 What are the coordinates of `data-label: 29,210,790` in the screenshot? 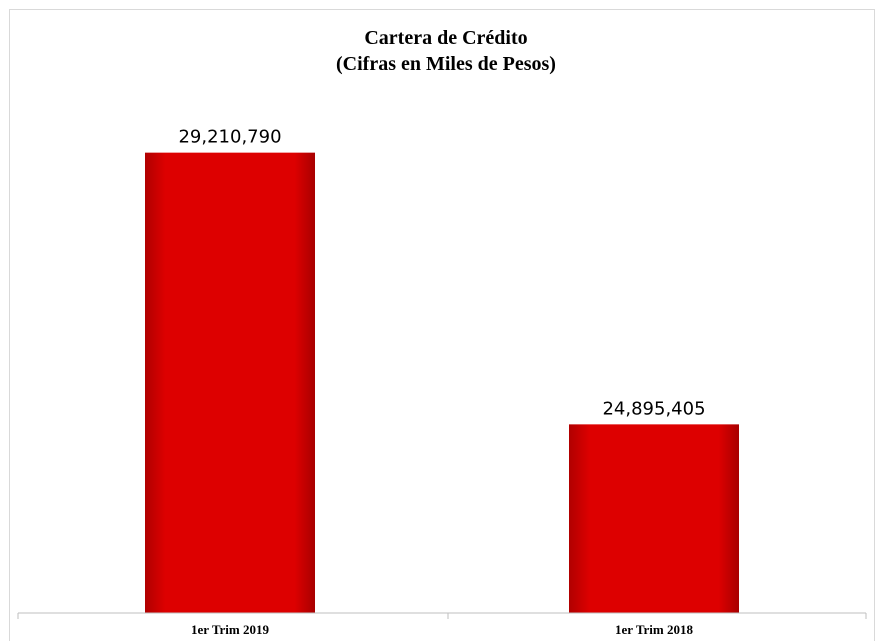 It's located at (229, 137).